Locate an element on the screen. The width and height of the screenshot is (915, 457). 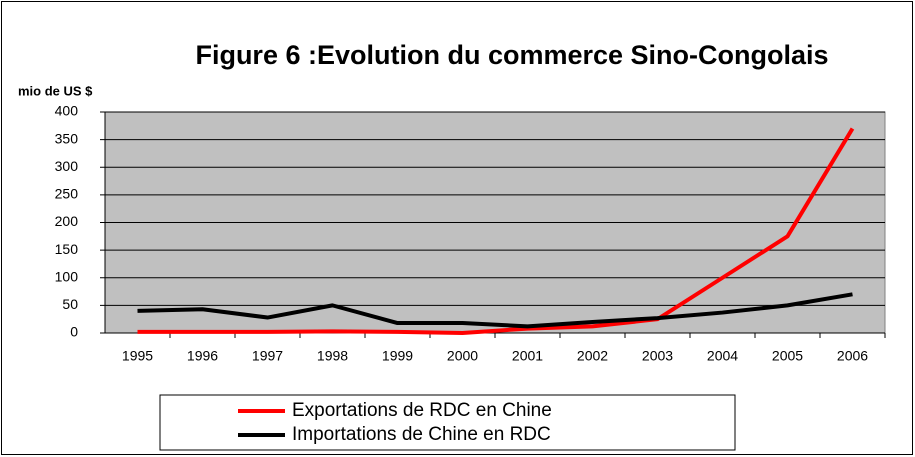
y-tick-label: 200 is located at coordinates (67, 221).